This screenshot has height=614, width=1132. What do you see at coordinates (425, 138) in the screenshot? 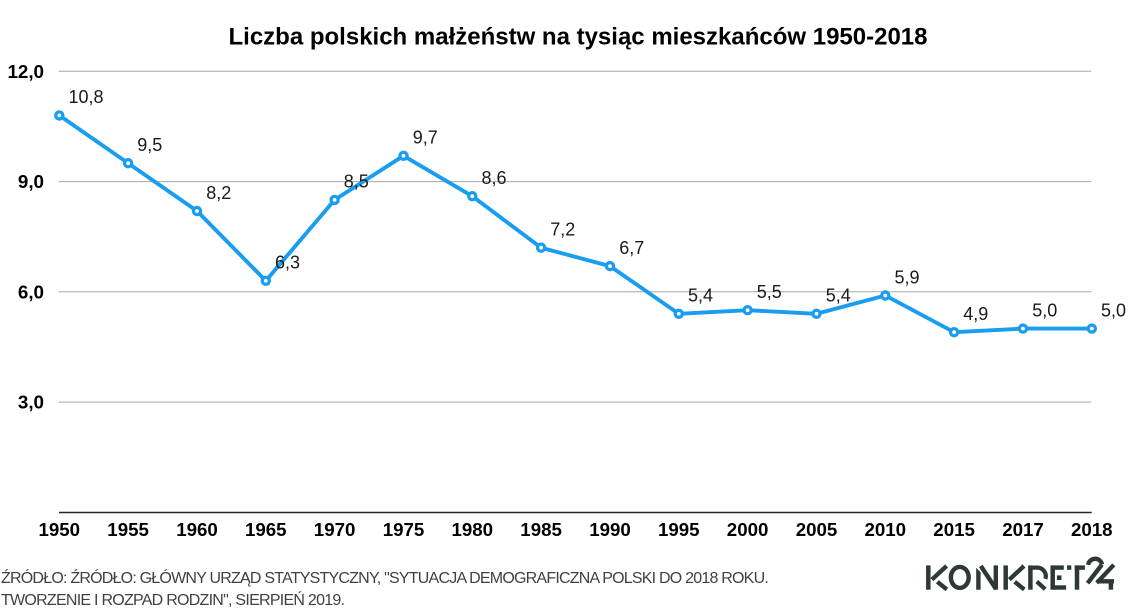
I see `svg-text: 9,7` at bounding box center [425, 138].